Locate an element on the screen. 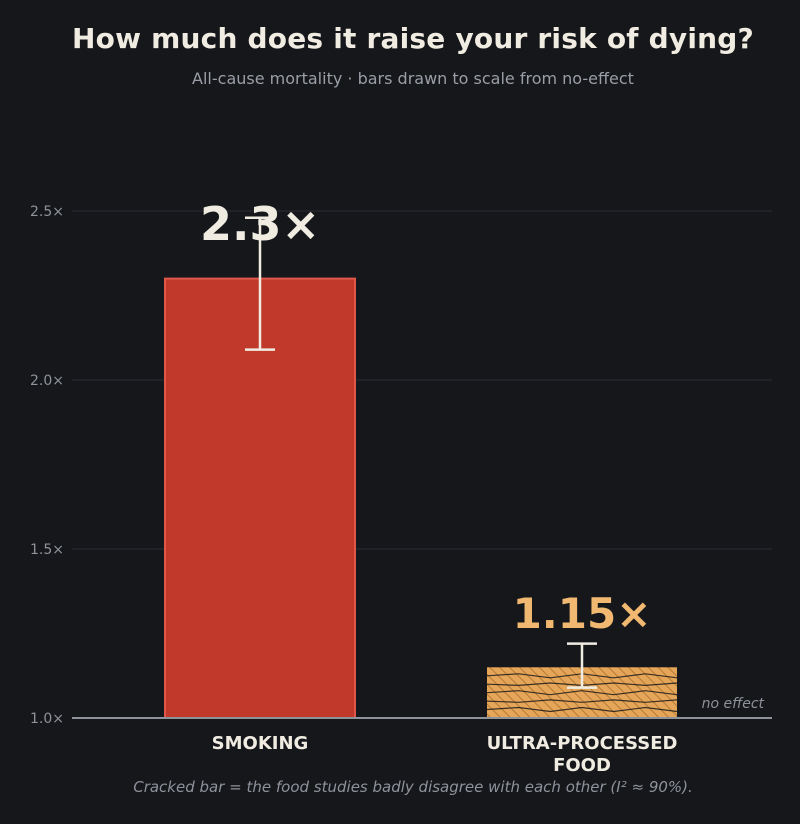 This screenshot has width=800, height=824. y-tick-label: 1.0× is located at coordinates (47, 719).